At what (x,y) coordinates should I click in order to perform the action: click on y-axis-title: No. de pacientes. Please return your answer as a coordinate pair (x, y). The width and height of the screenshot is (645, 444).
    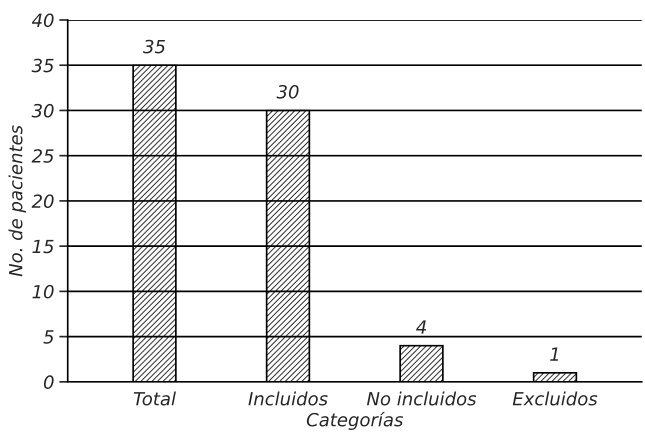
    Looking at the image, I should click on (17, 200).